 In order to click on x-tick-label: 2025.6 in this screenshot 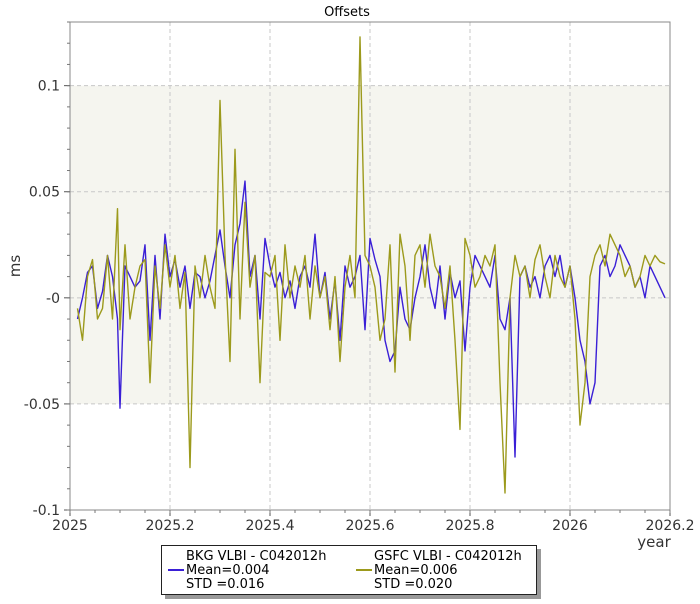, I will do `click(370, 526)`.